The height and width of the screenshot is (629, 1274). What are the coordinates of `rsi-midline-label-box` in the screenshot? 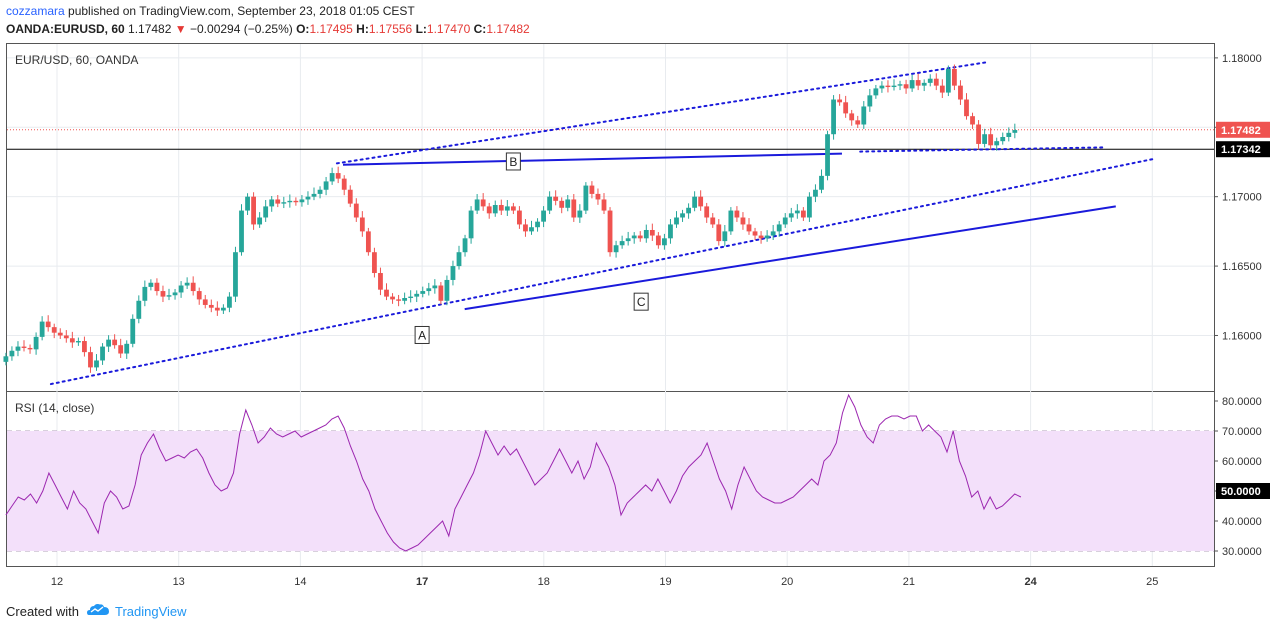 It's located at (1243, 491).